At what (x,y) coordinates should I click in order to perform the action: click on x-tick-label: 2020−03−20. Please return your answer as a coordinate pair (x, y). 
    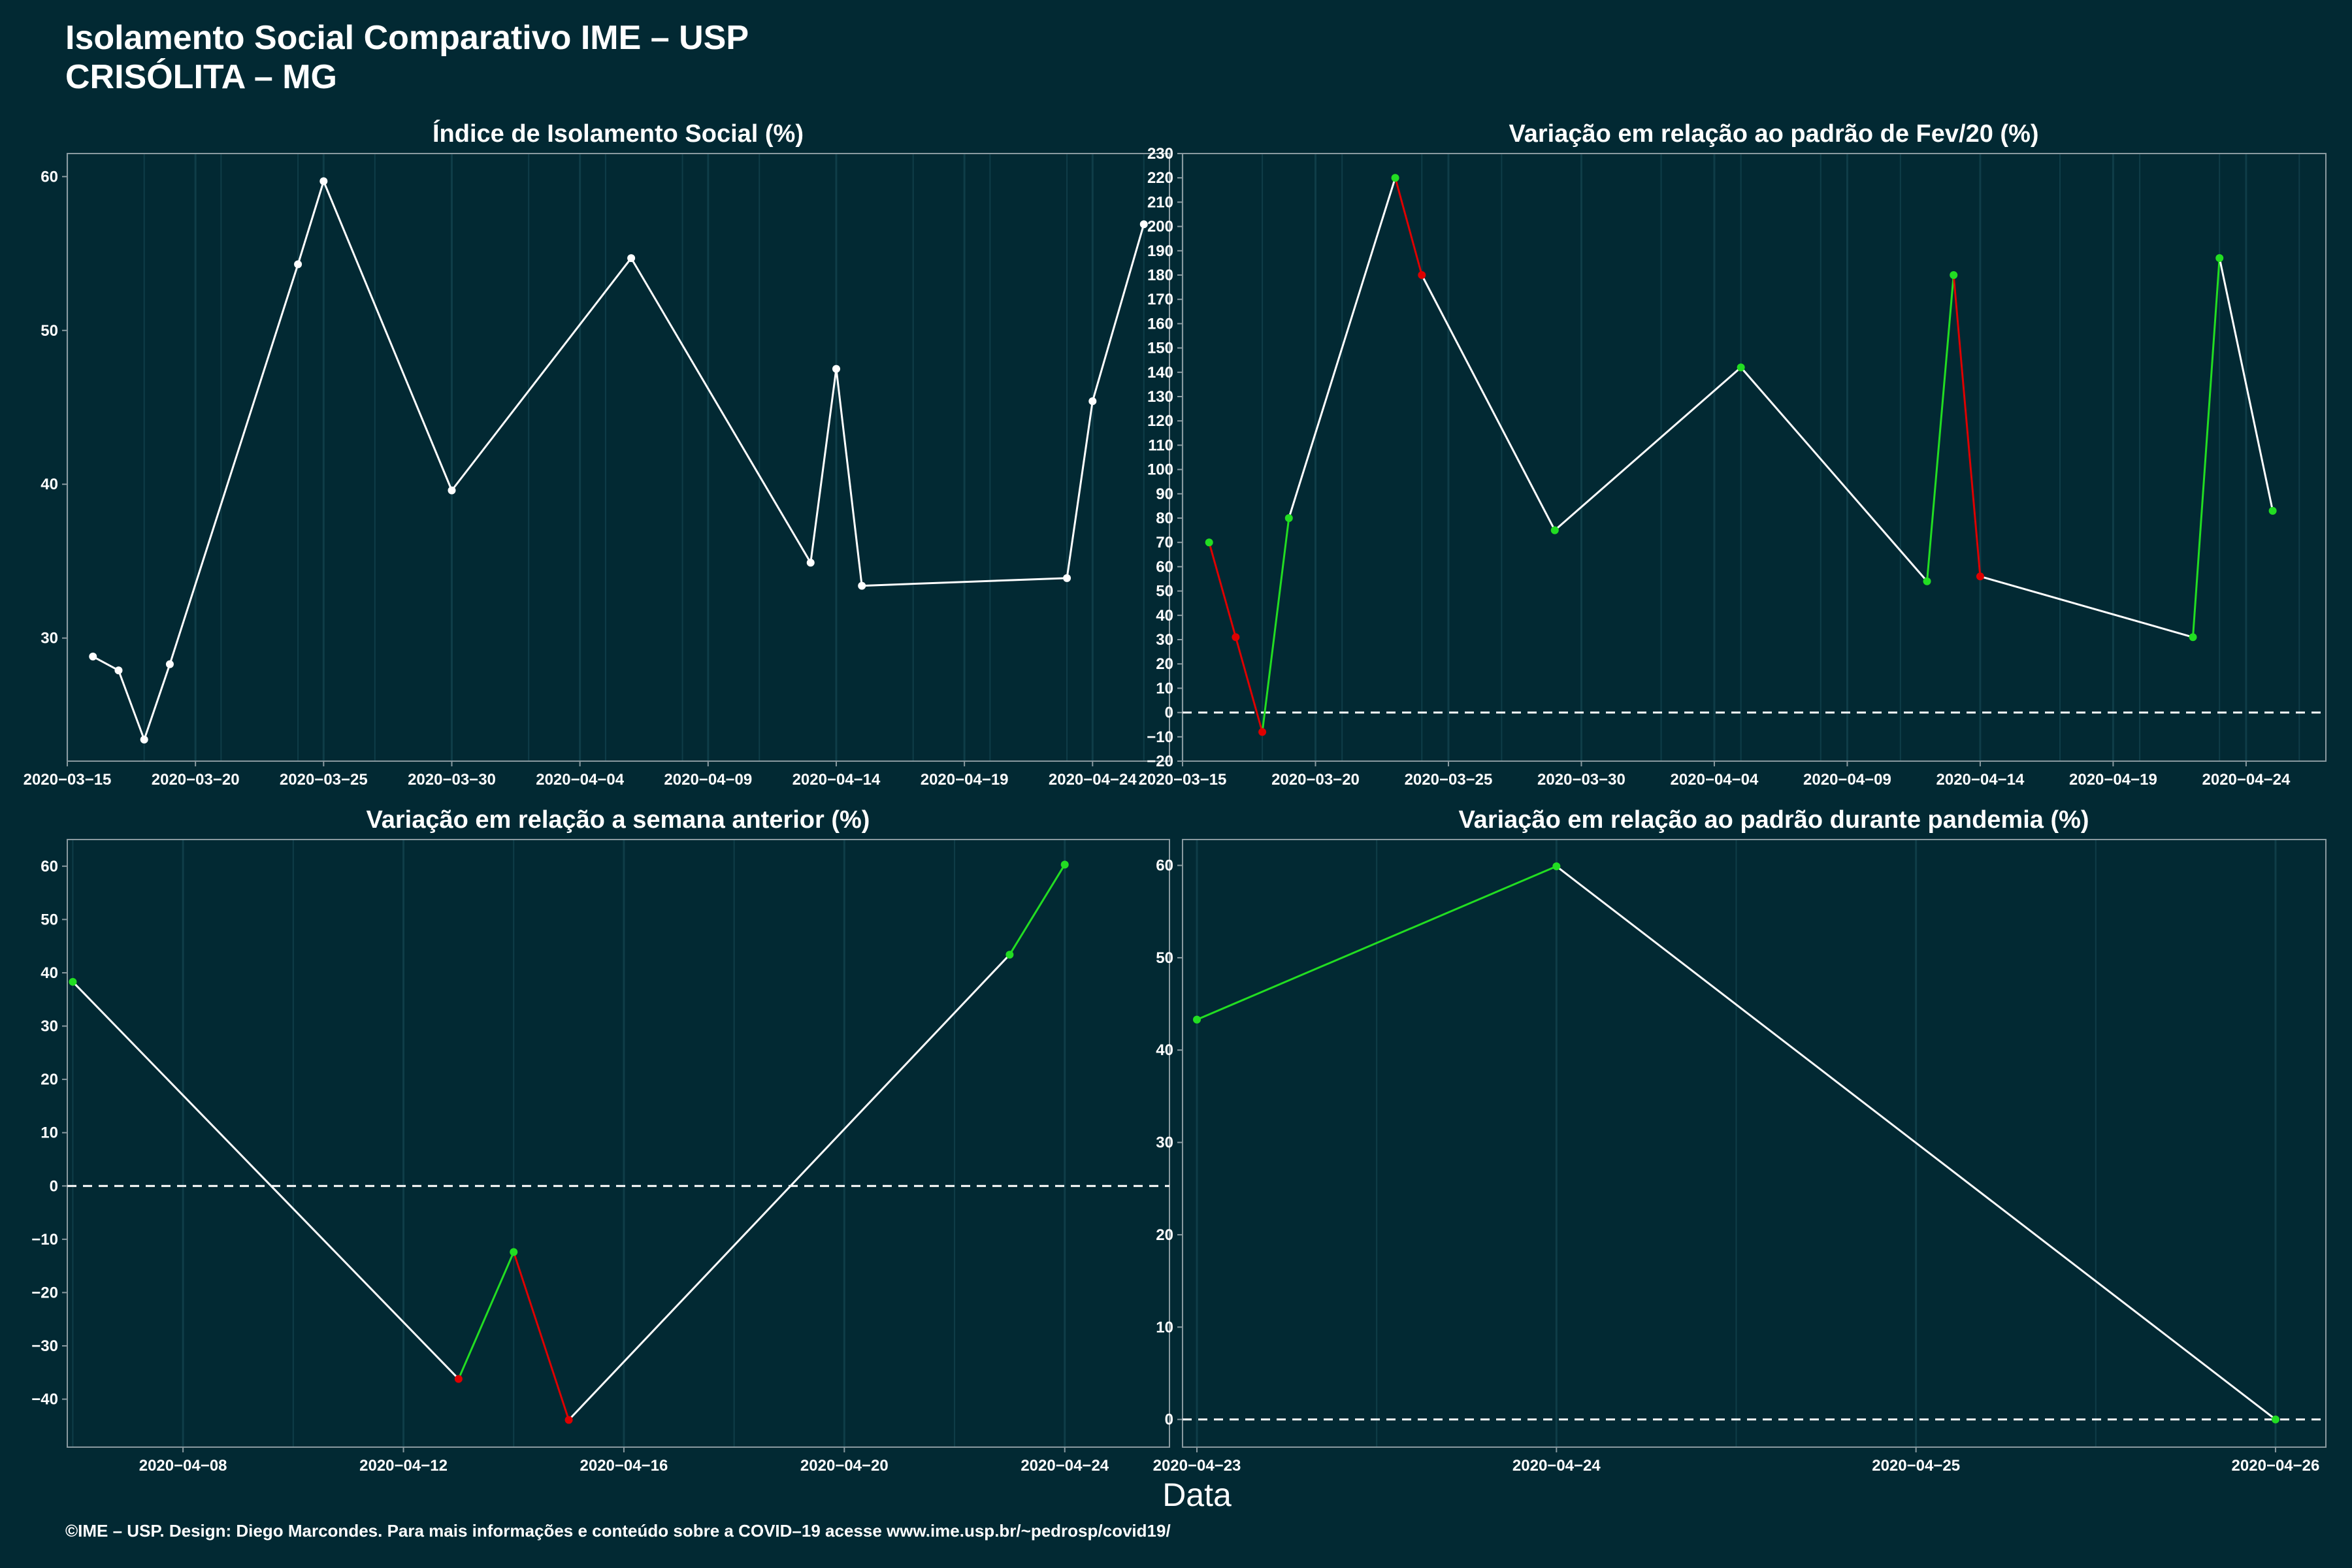
    Looking at the image, I should click on (196, 780).